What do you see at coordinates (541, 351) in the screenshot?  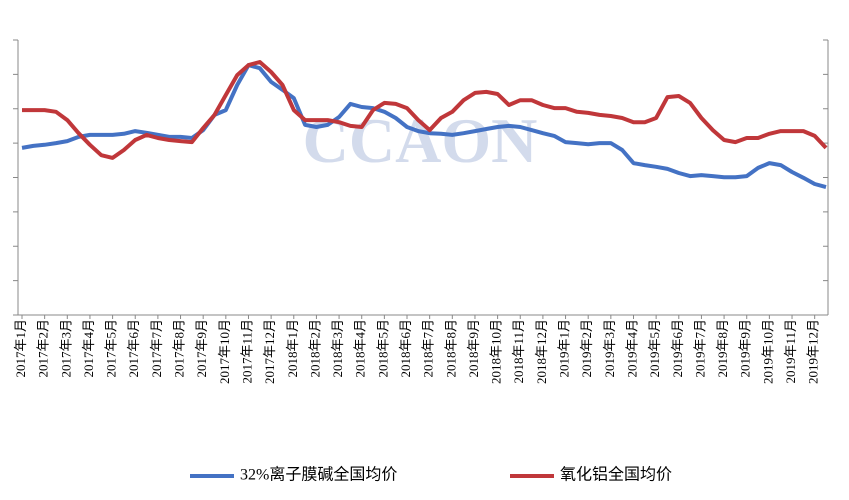 I see `x-tick-label: 2018年12月` at bounding box center [541, 351].